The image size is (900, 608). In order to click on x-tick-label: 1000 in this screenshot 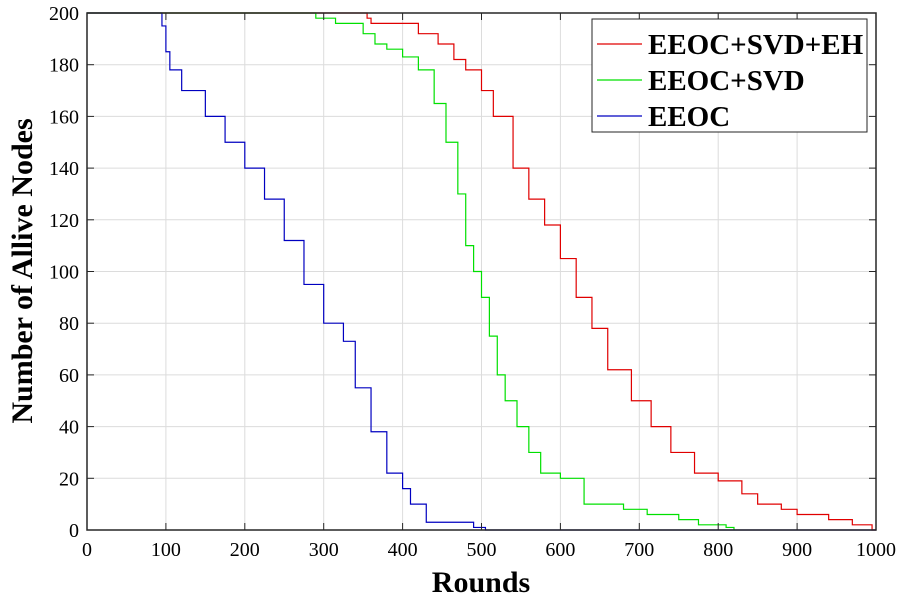, I will do `click(876, 550)`.